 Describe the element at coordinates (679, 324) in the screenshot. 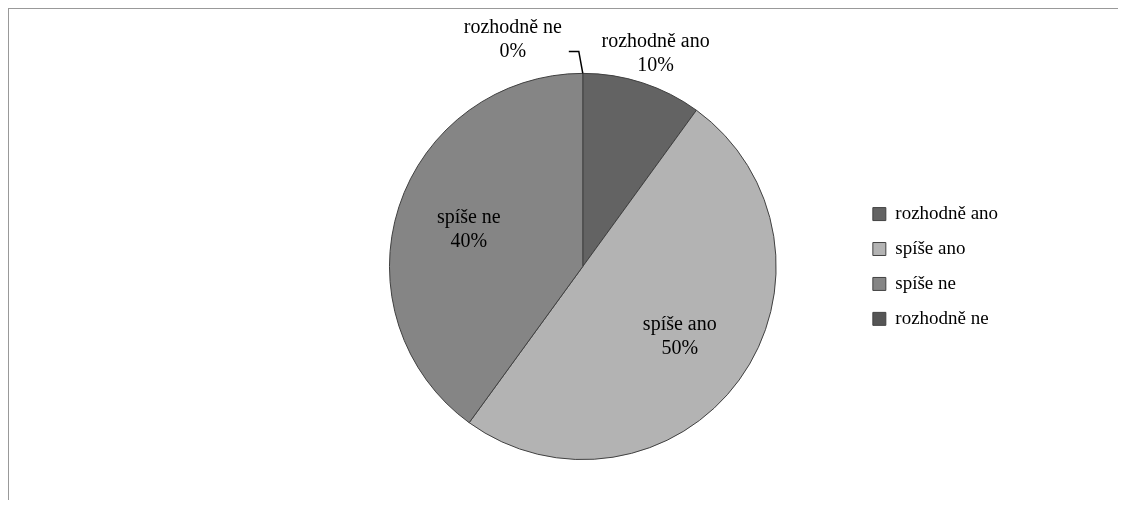

I see `slice-label: spíše ano` at that location.